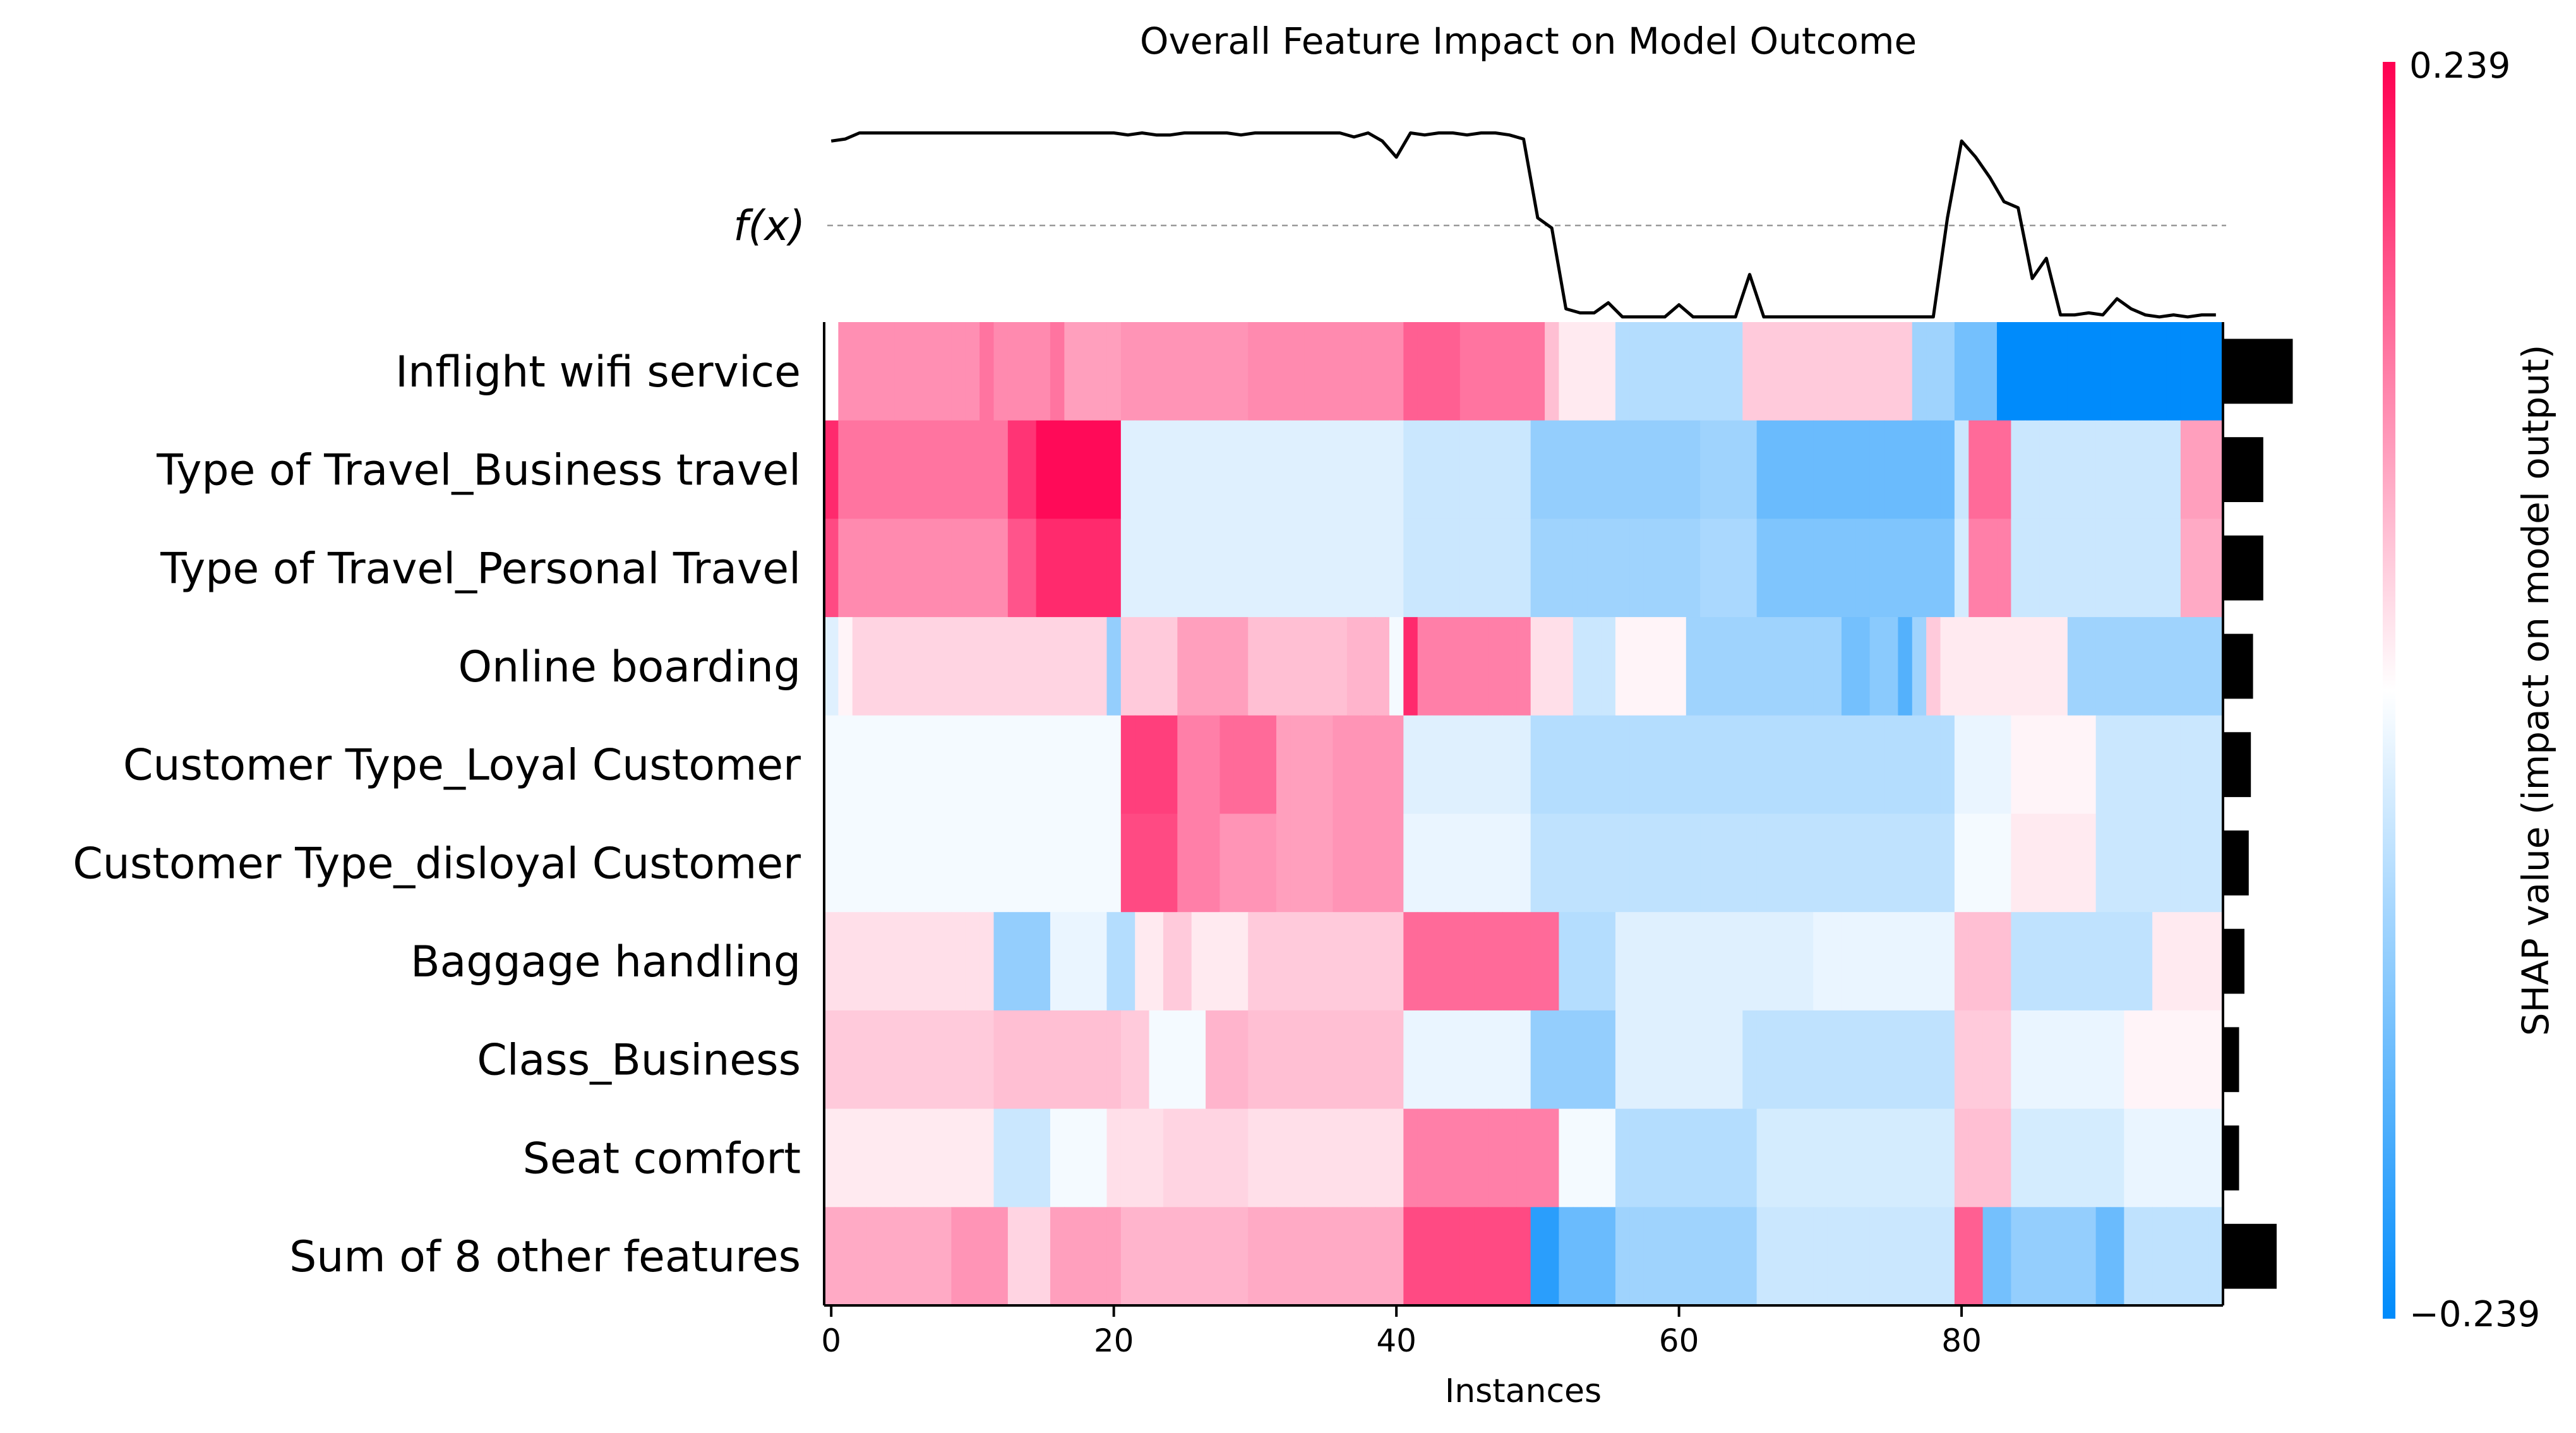  What do you see at coordinates (1679, 1341) in the screenshot?
I see `x-tick-label: 60` at bounding box center [1679, 1341].